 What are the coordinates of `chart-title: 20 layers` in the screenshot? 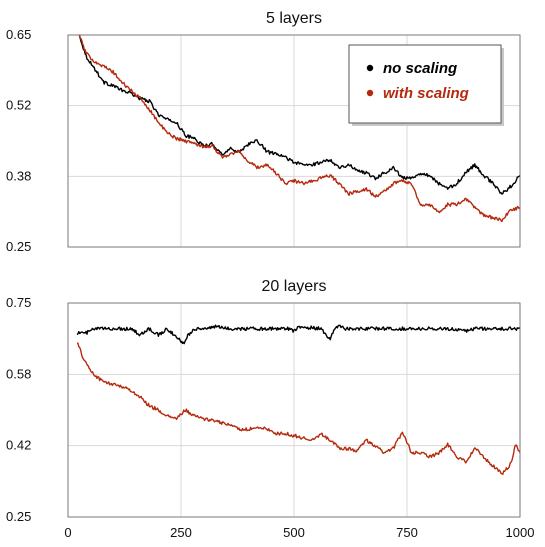 It's located at (294, 286).